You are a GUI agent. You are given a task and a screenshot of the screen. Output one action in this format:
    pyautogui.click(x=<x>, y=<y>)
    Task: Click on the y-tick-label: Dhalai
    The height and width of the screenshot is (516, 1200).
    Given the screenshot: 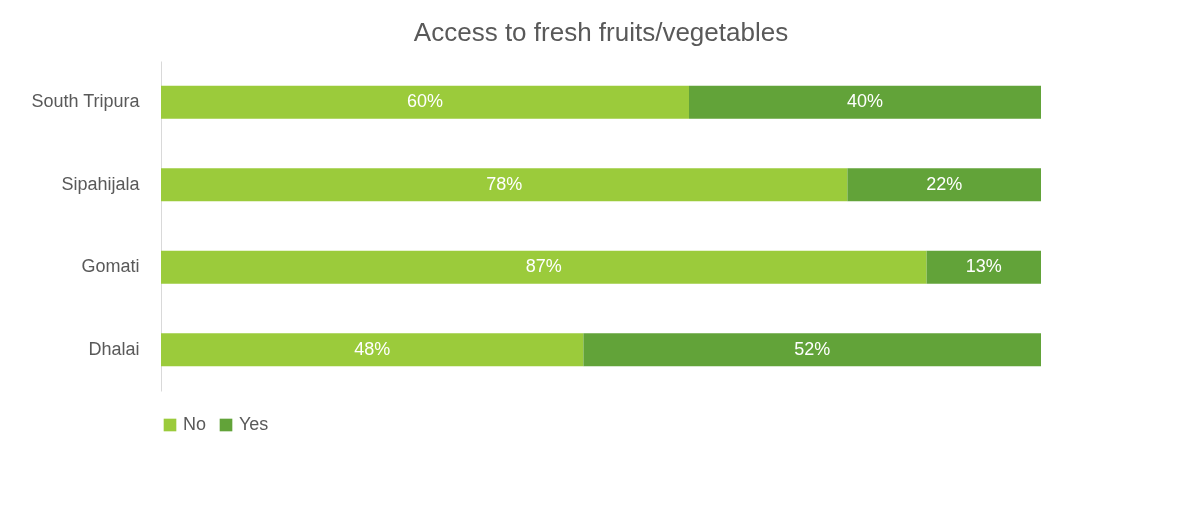 What is the action you would take?
    pyautogui.click(x=114, y=348)
    